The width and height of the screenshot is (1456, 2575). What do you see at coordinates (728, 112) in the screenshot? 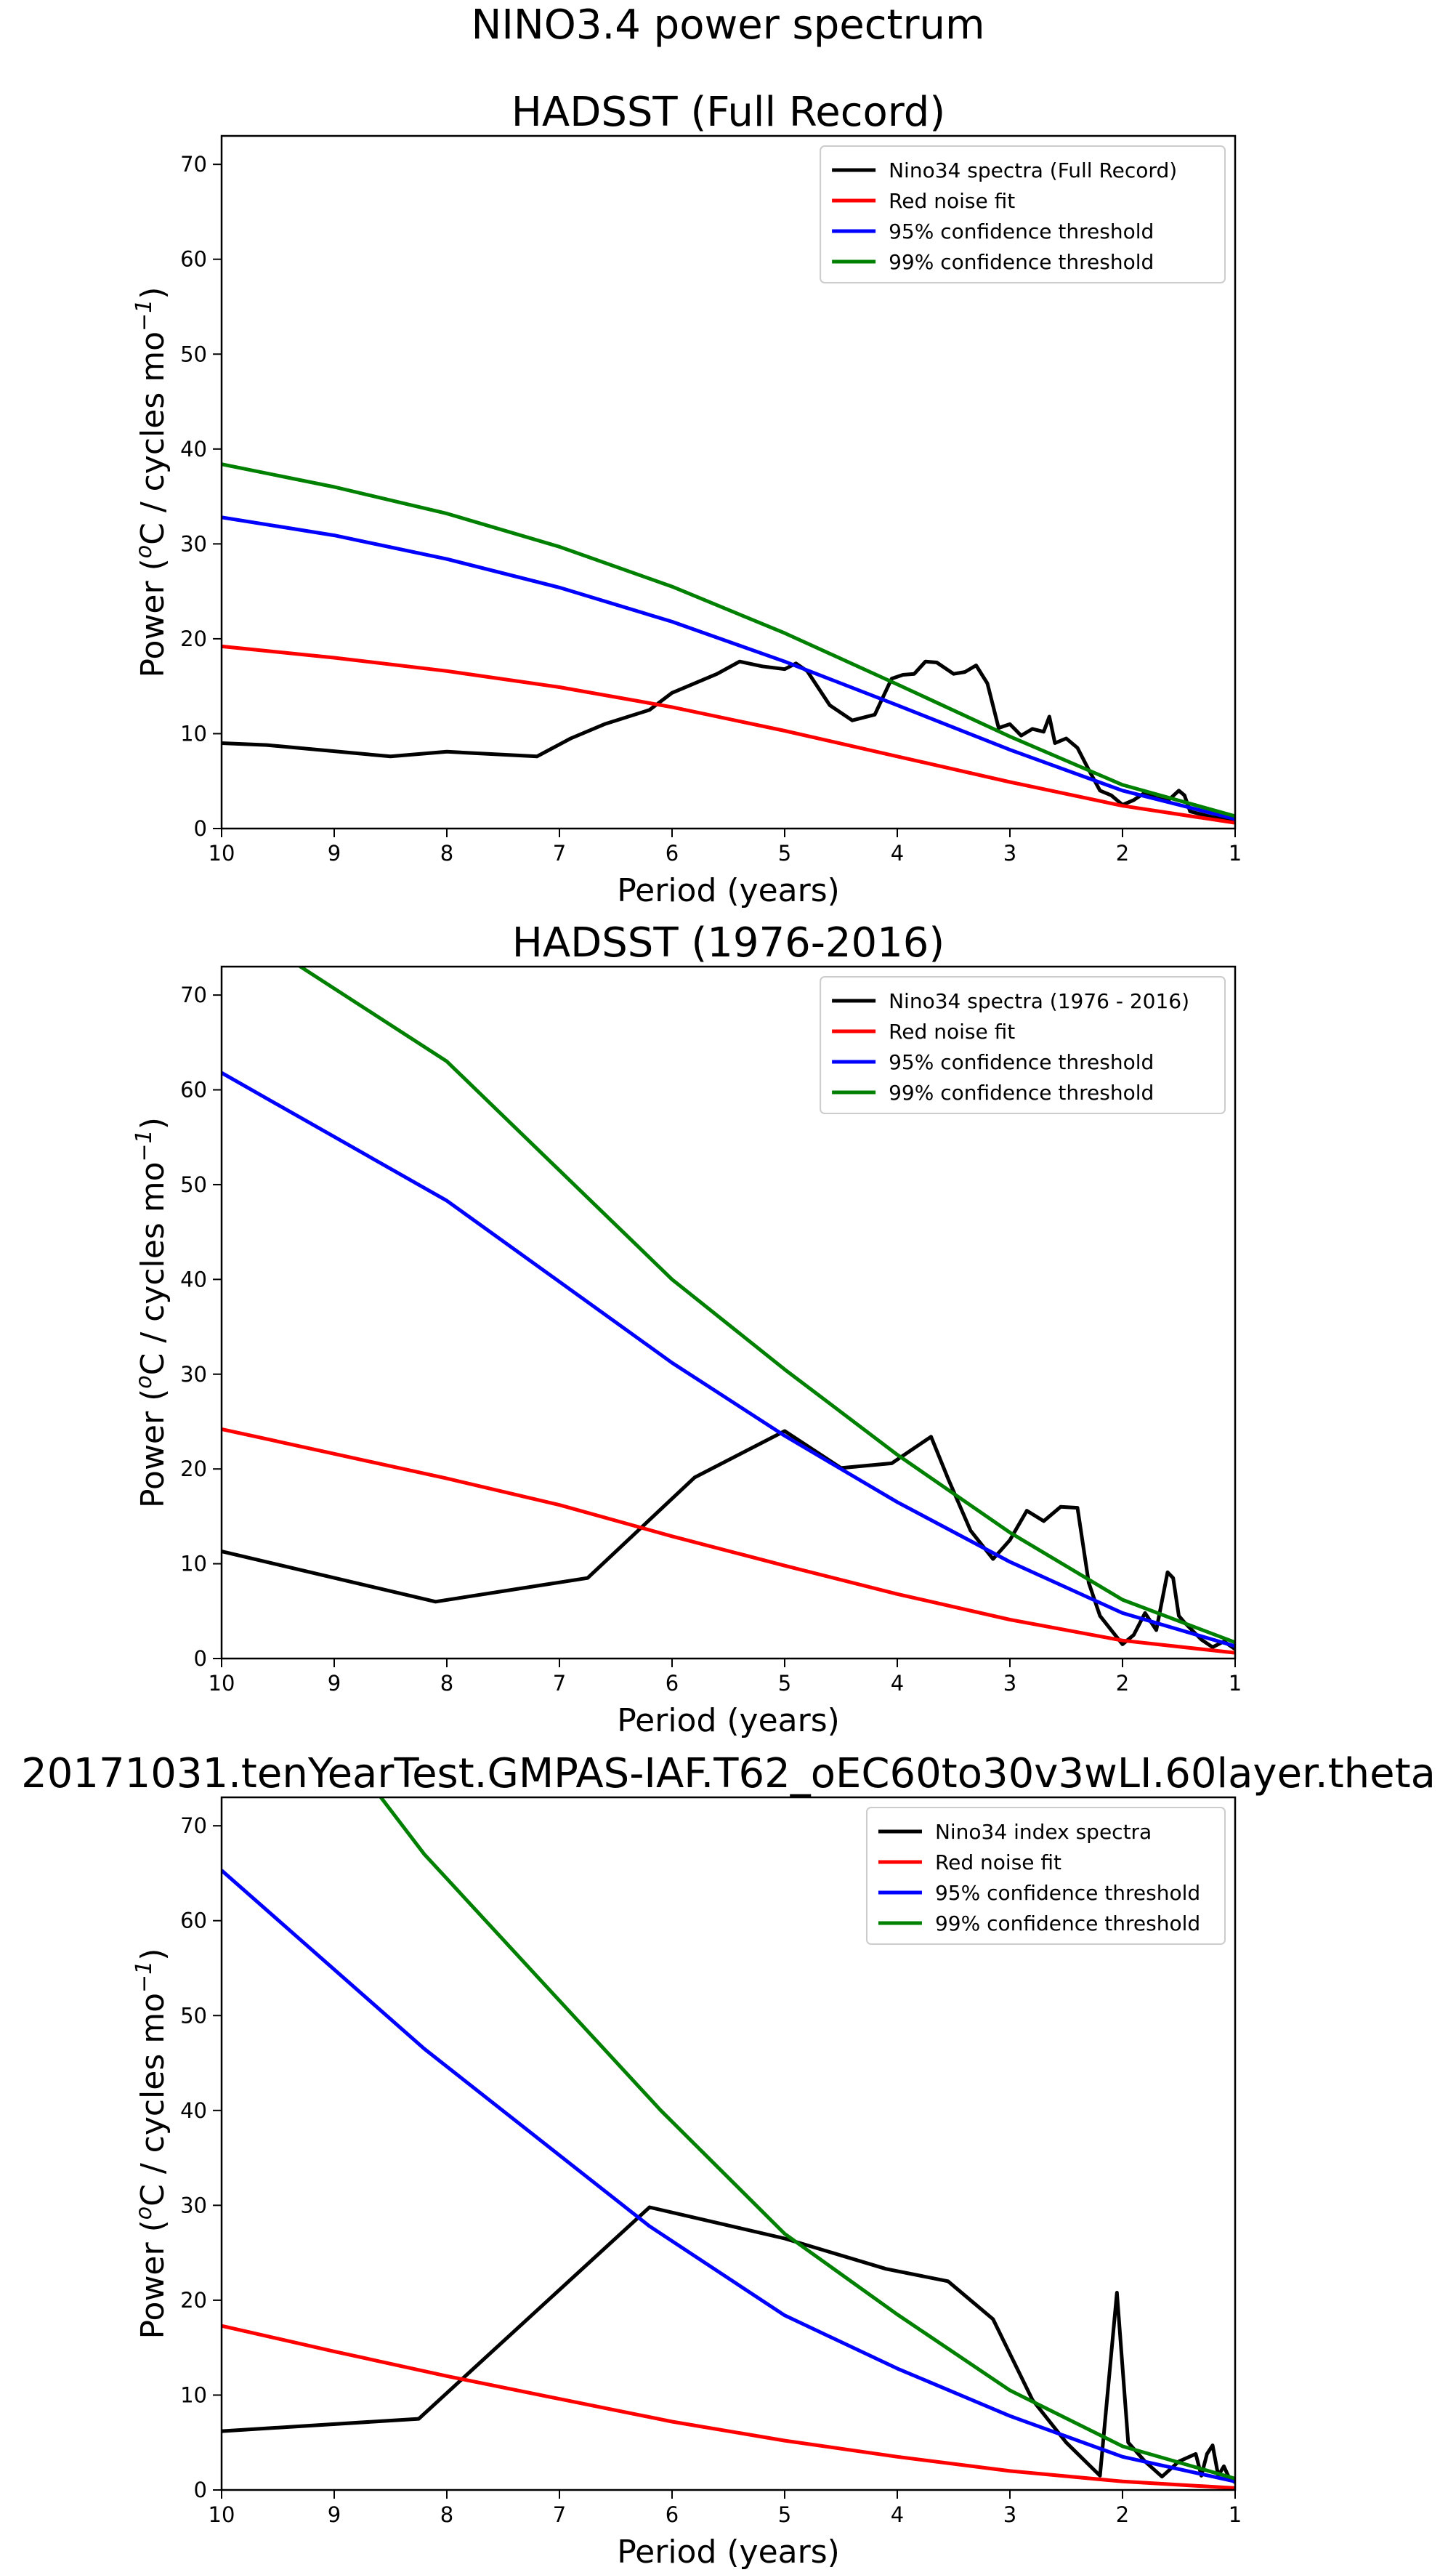
I see `chart-title: HADSST (Full Record)` at bounding box center [728, 112].